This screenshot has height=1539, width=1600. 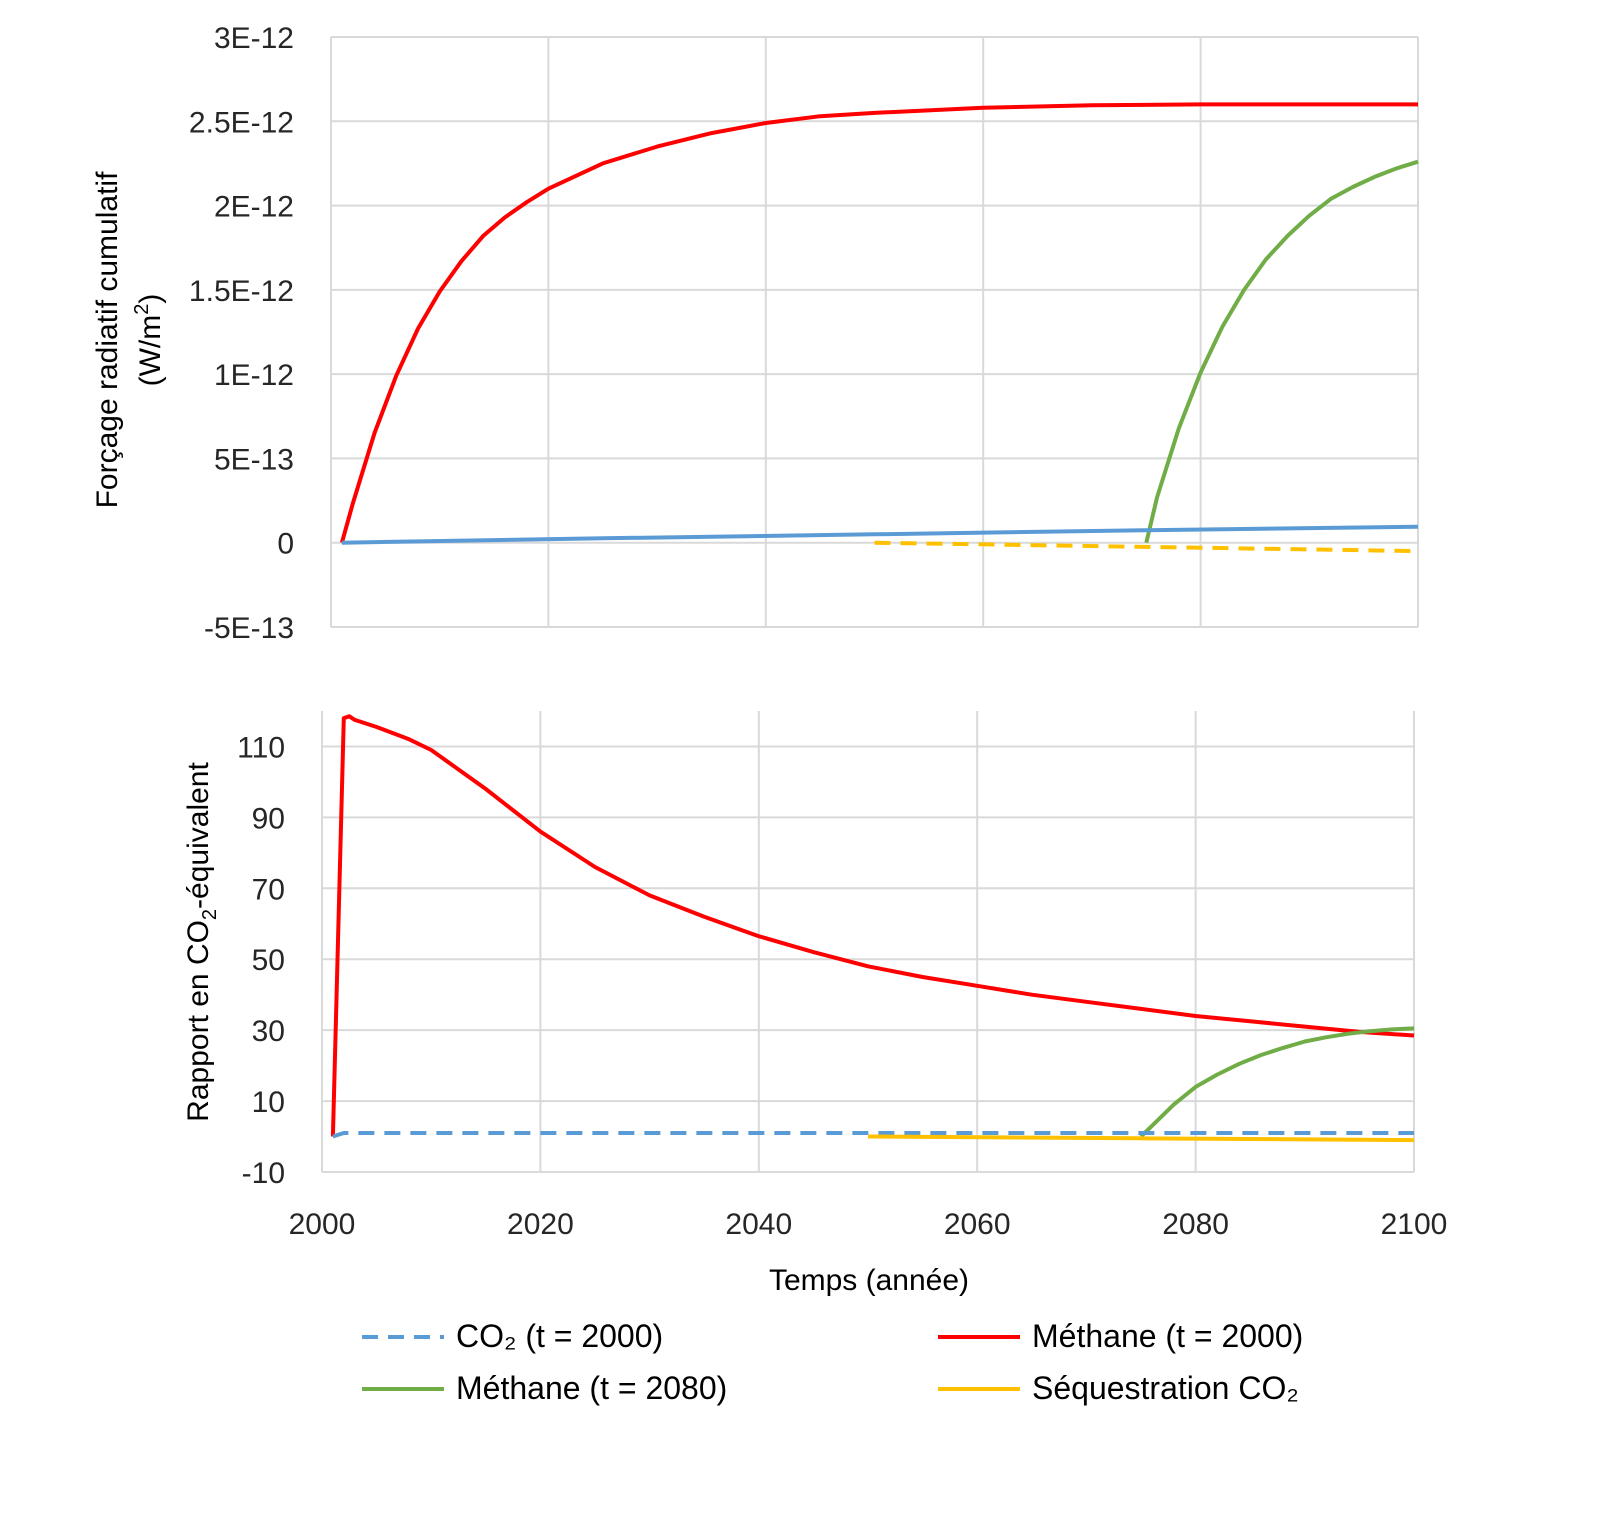 What do you see at coordinates (268, 1031) in the screenshot?
I see `bot-y-tick-label: 30` at bounding box center [268, 1031].